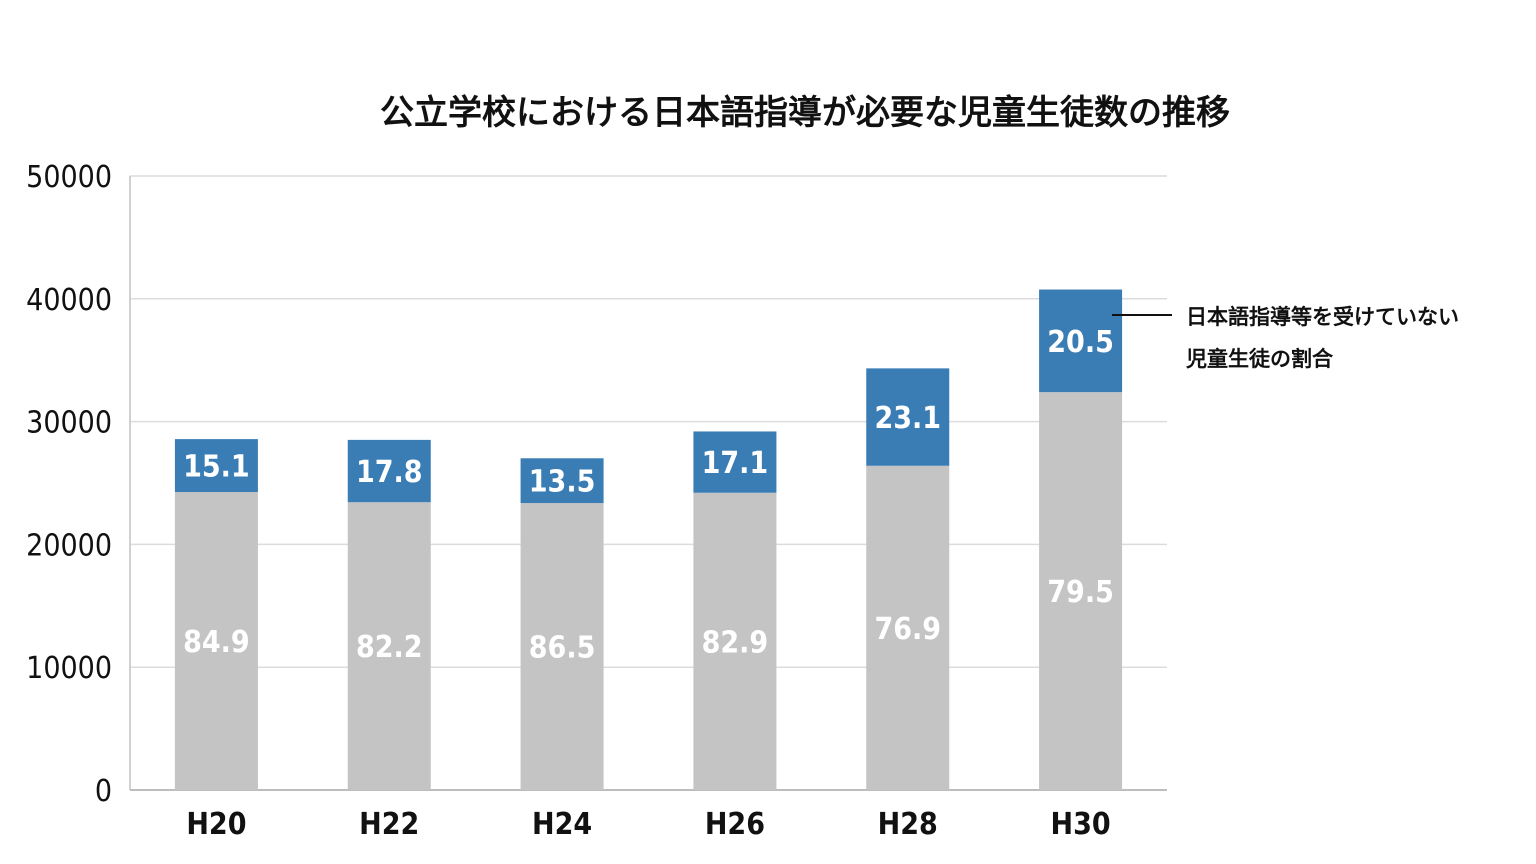 This screenshot has width=1536, height=864. What do you see at coordinates (69, 423) in the screenshot?
I see `y-tick-label: 30000` at bounding box center [69, 423].